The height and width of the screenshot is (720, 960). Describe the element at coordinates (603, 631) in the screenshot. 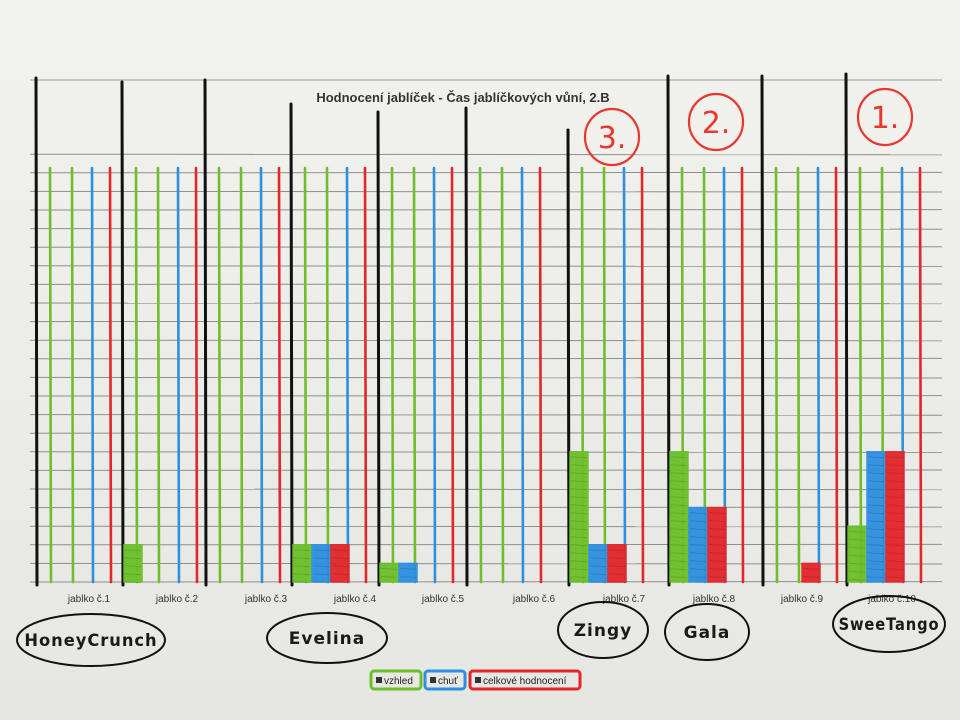

I see `apple-name-label: Zingy` at that location.